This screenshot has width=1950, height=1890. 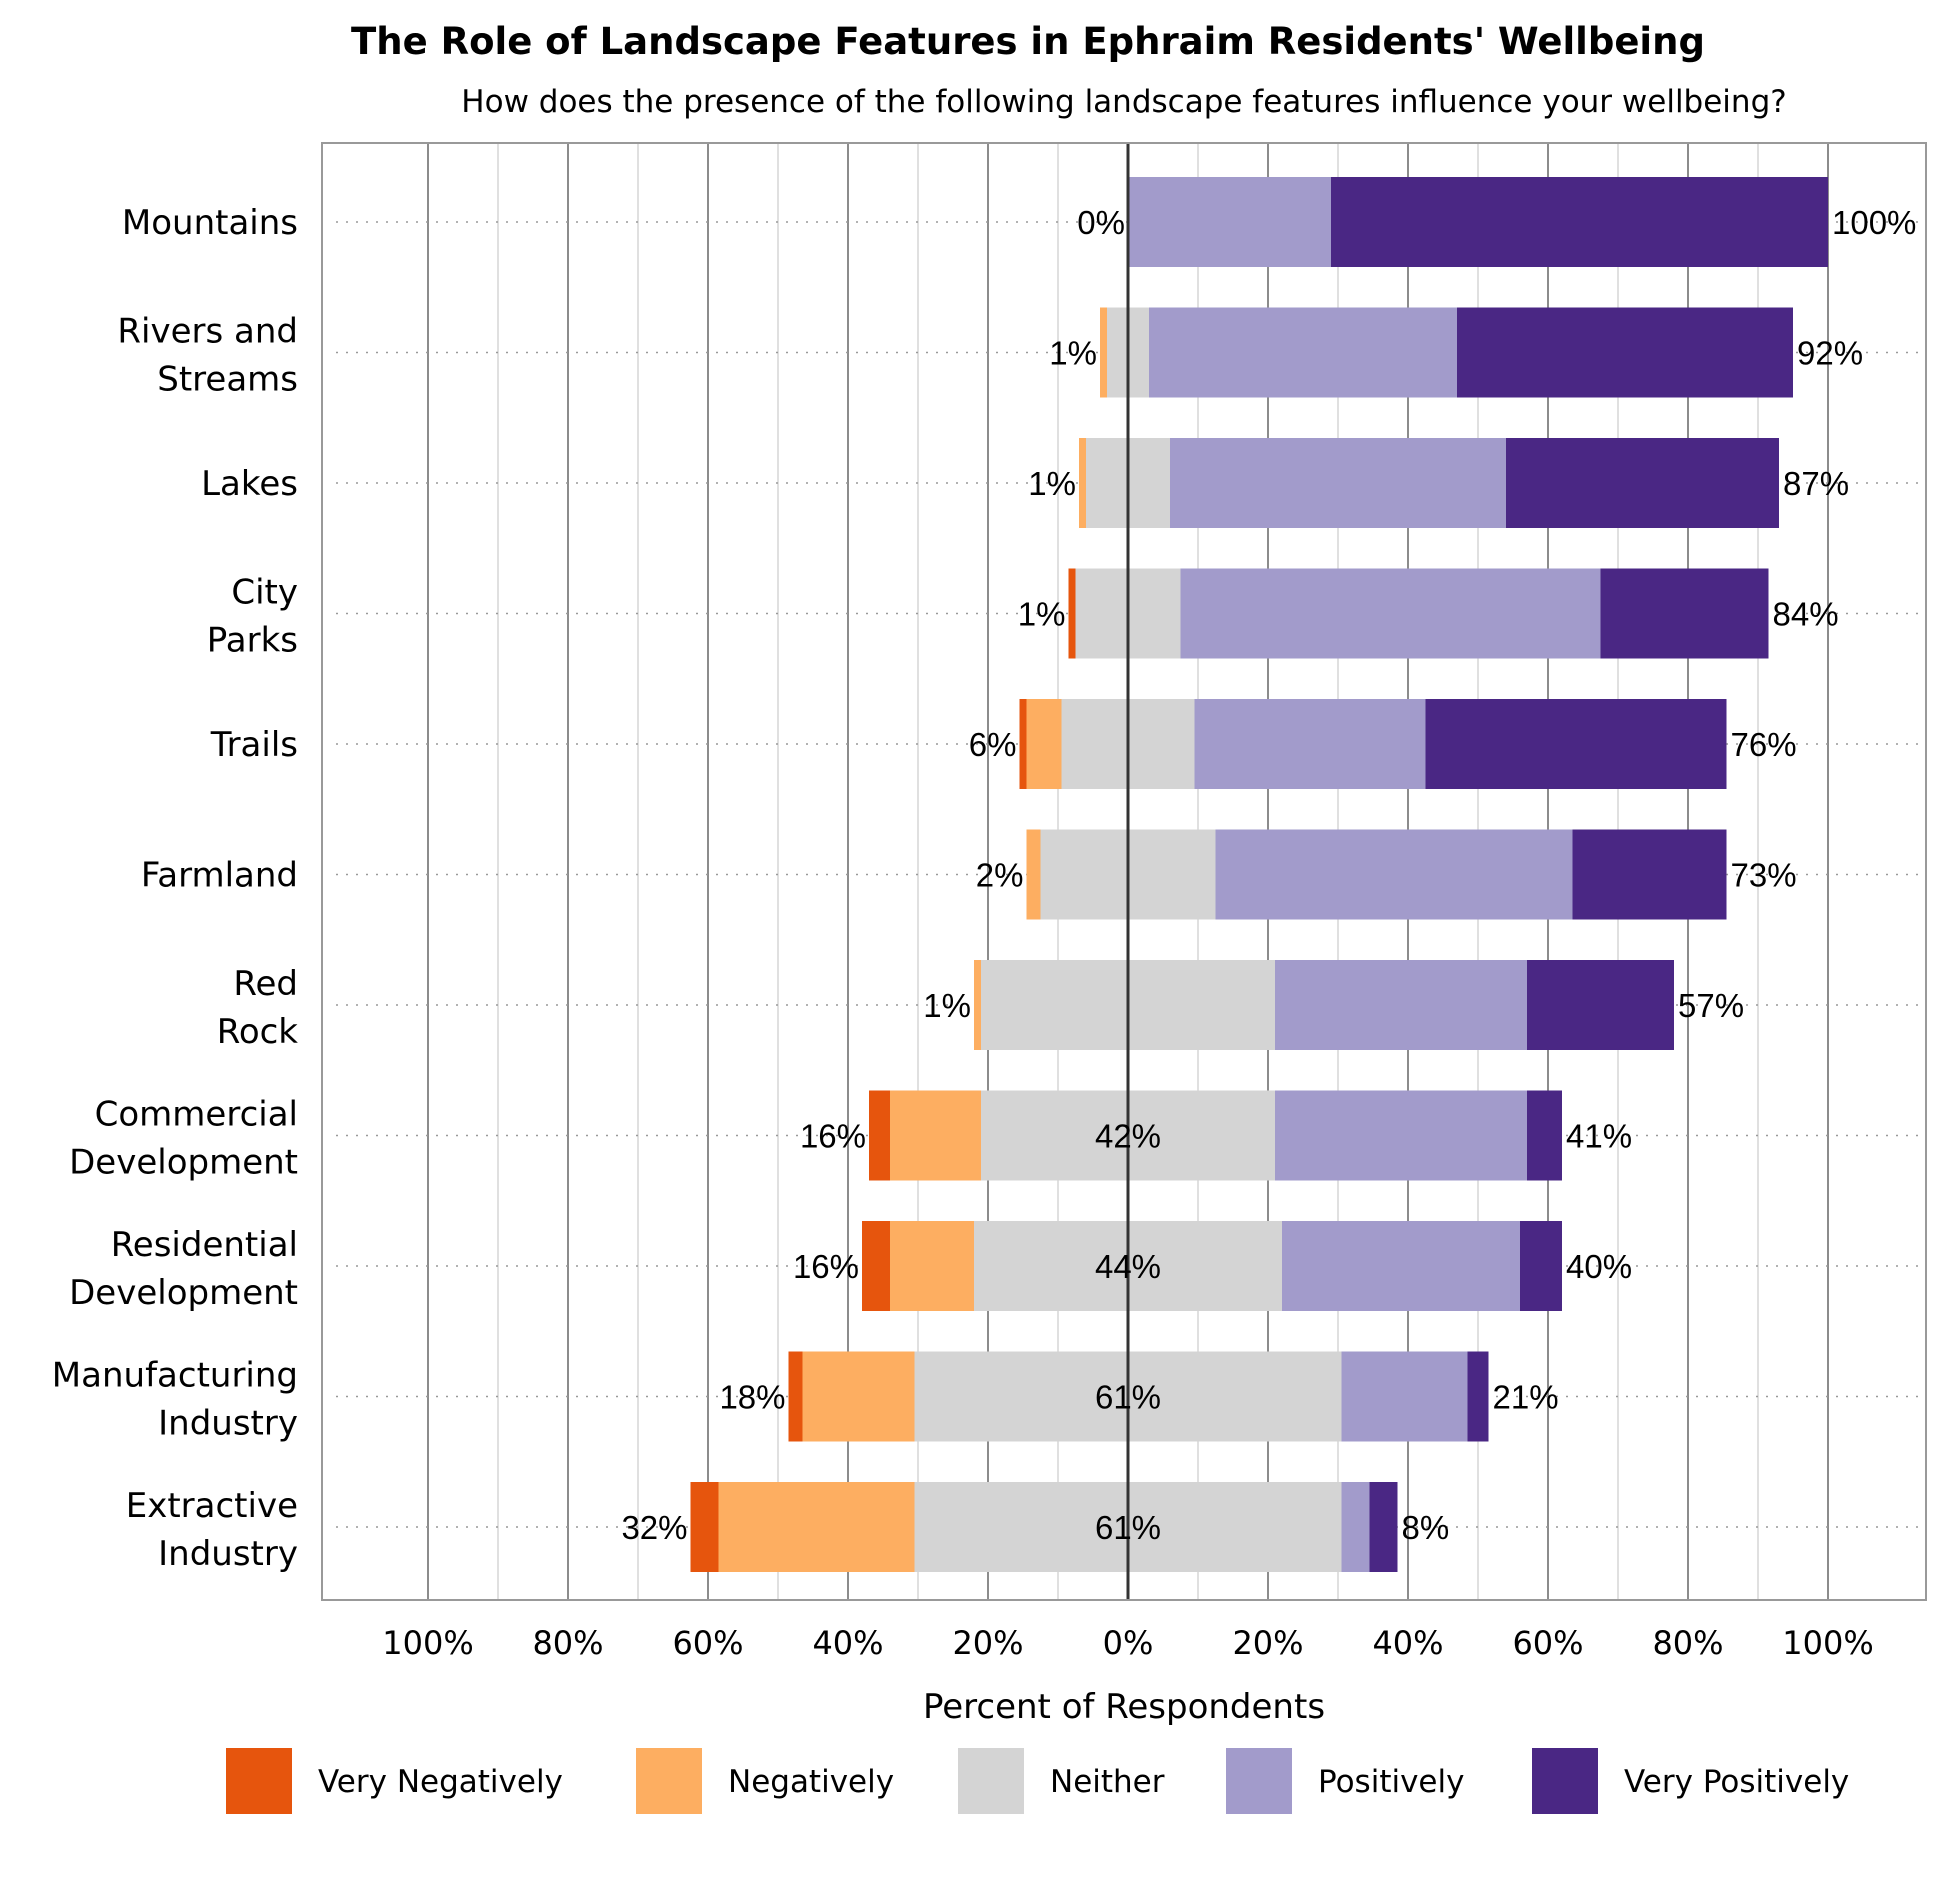 What do you see at coordinates (1107, 1782) in the screenshot?
I see `legend-label: Neither` at bounding box center [1107, 1782].